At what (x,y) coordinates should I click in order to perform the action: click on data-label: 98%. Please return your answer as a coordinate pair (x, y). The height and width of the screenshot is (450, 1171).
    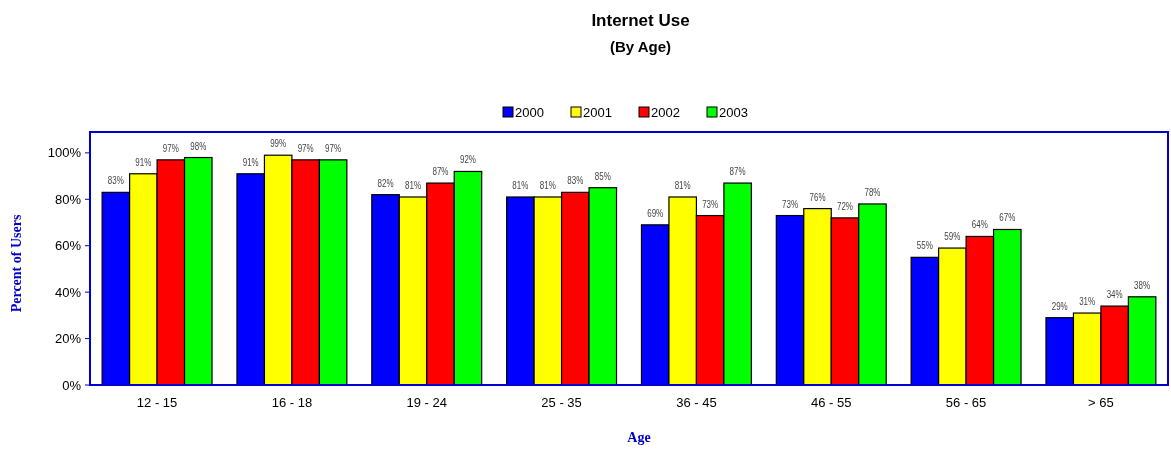
    Looking at the image, I should click on (198, 146).